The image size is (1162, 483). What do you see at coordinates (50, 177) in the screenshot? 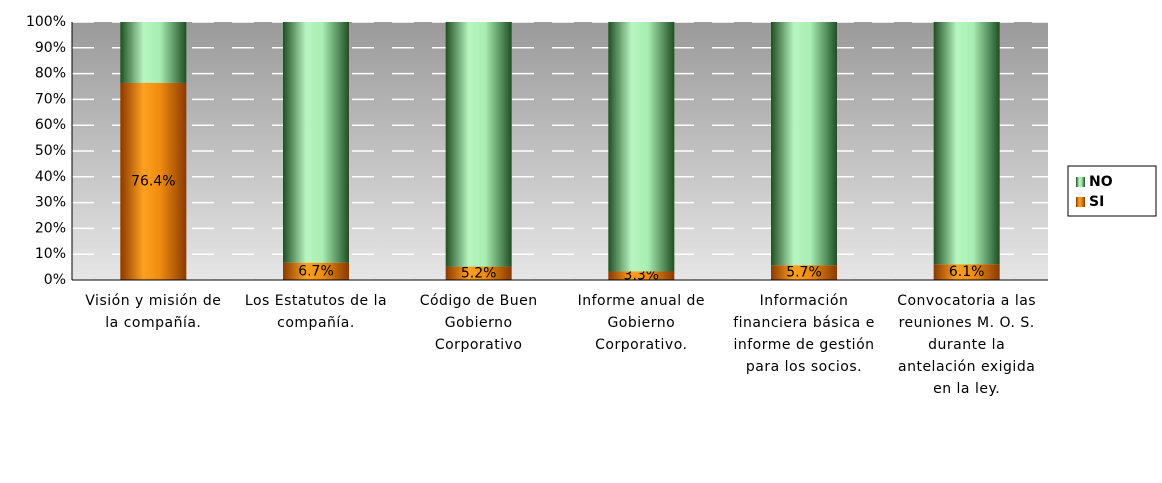
I see `y-tick-label: 40%` at bounding box center [50, 177].